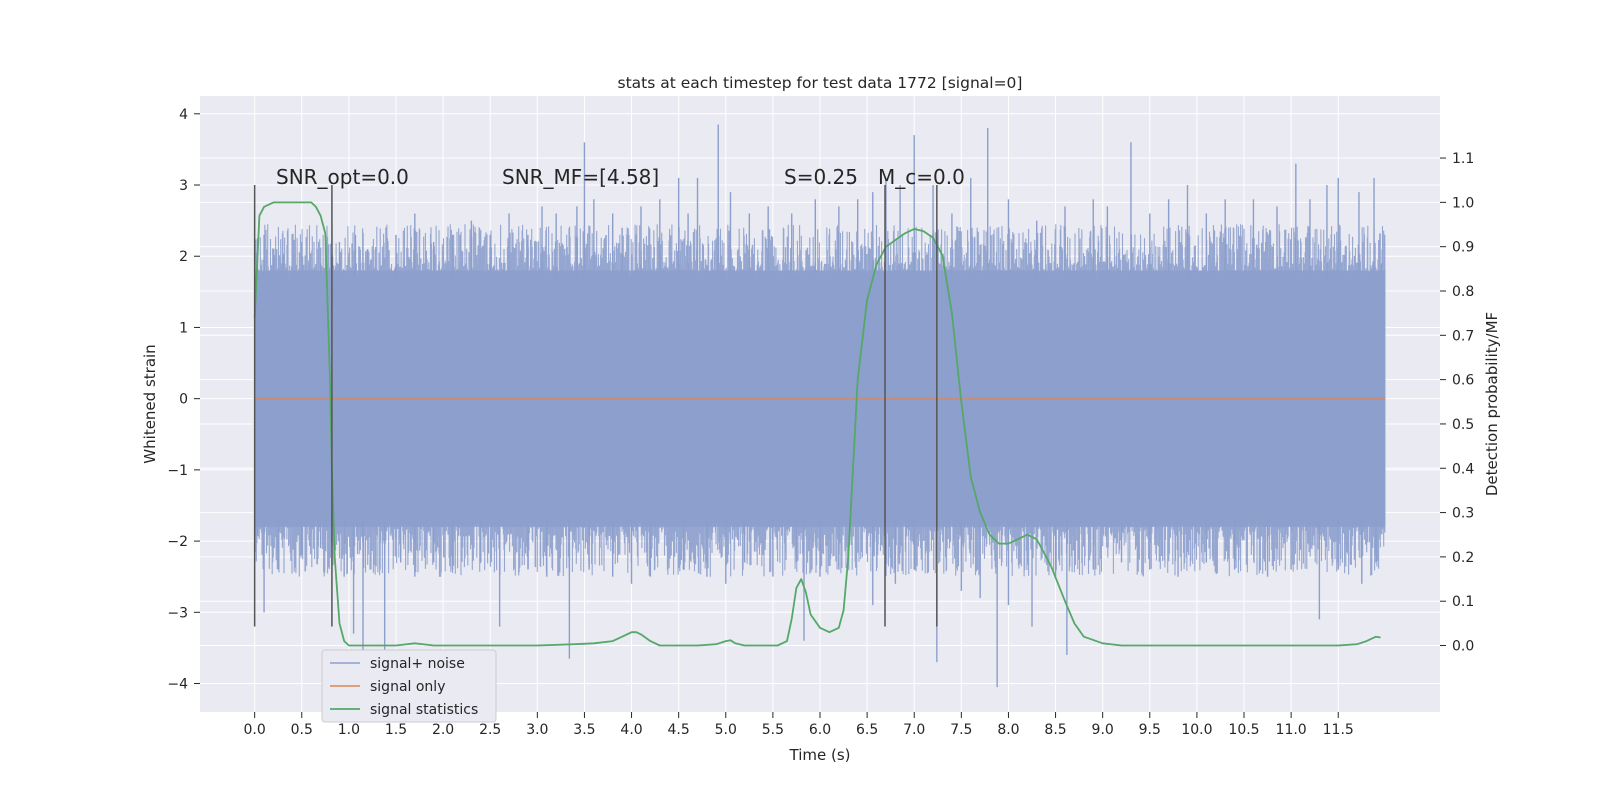  I want to click on x-tick-label-11: 5.5, so click(773, 730).